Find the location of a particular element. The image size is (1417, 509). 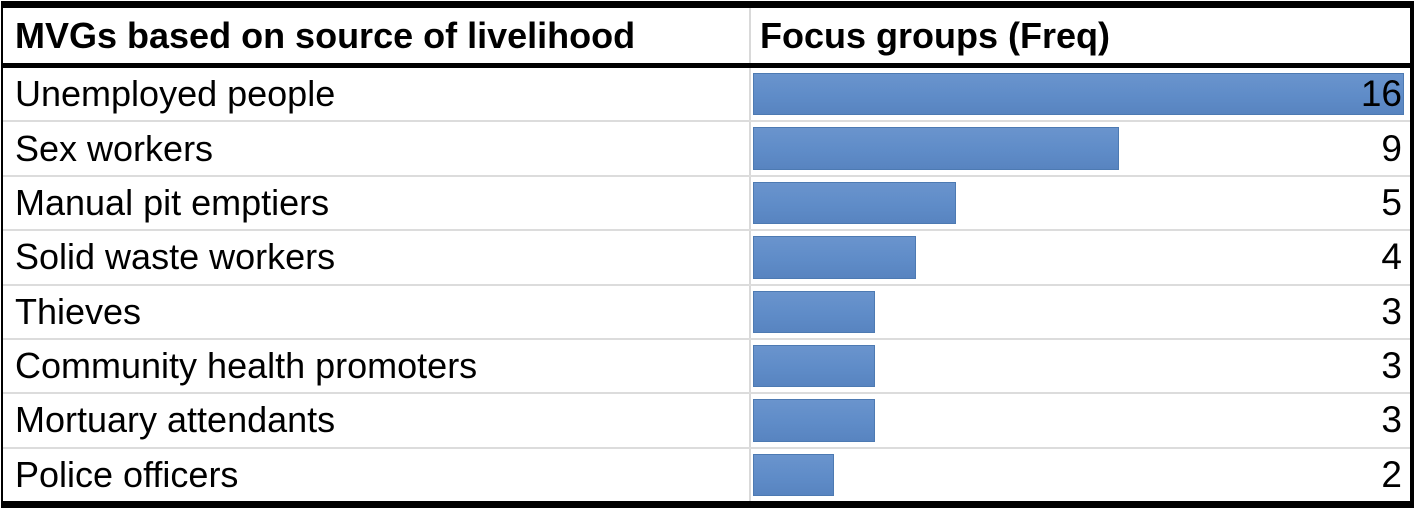

header-category: MVGs based on source of livelihood is located at coordinates (377, 35).